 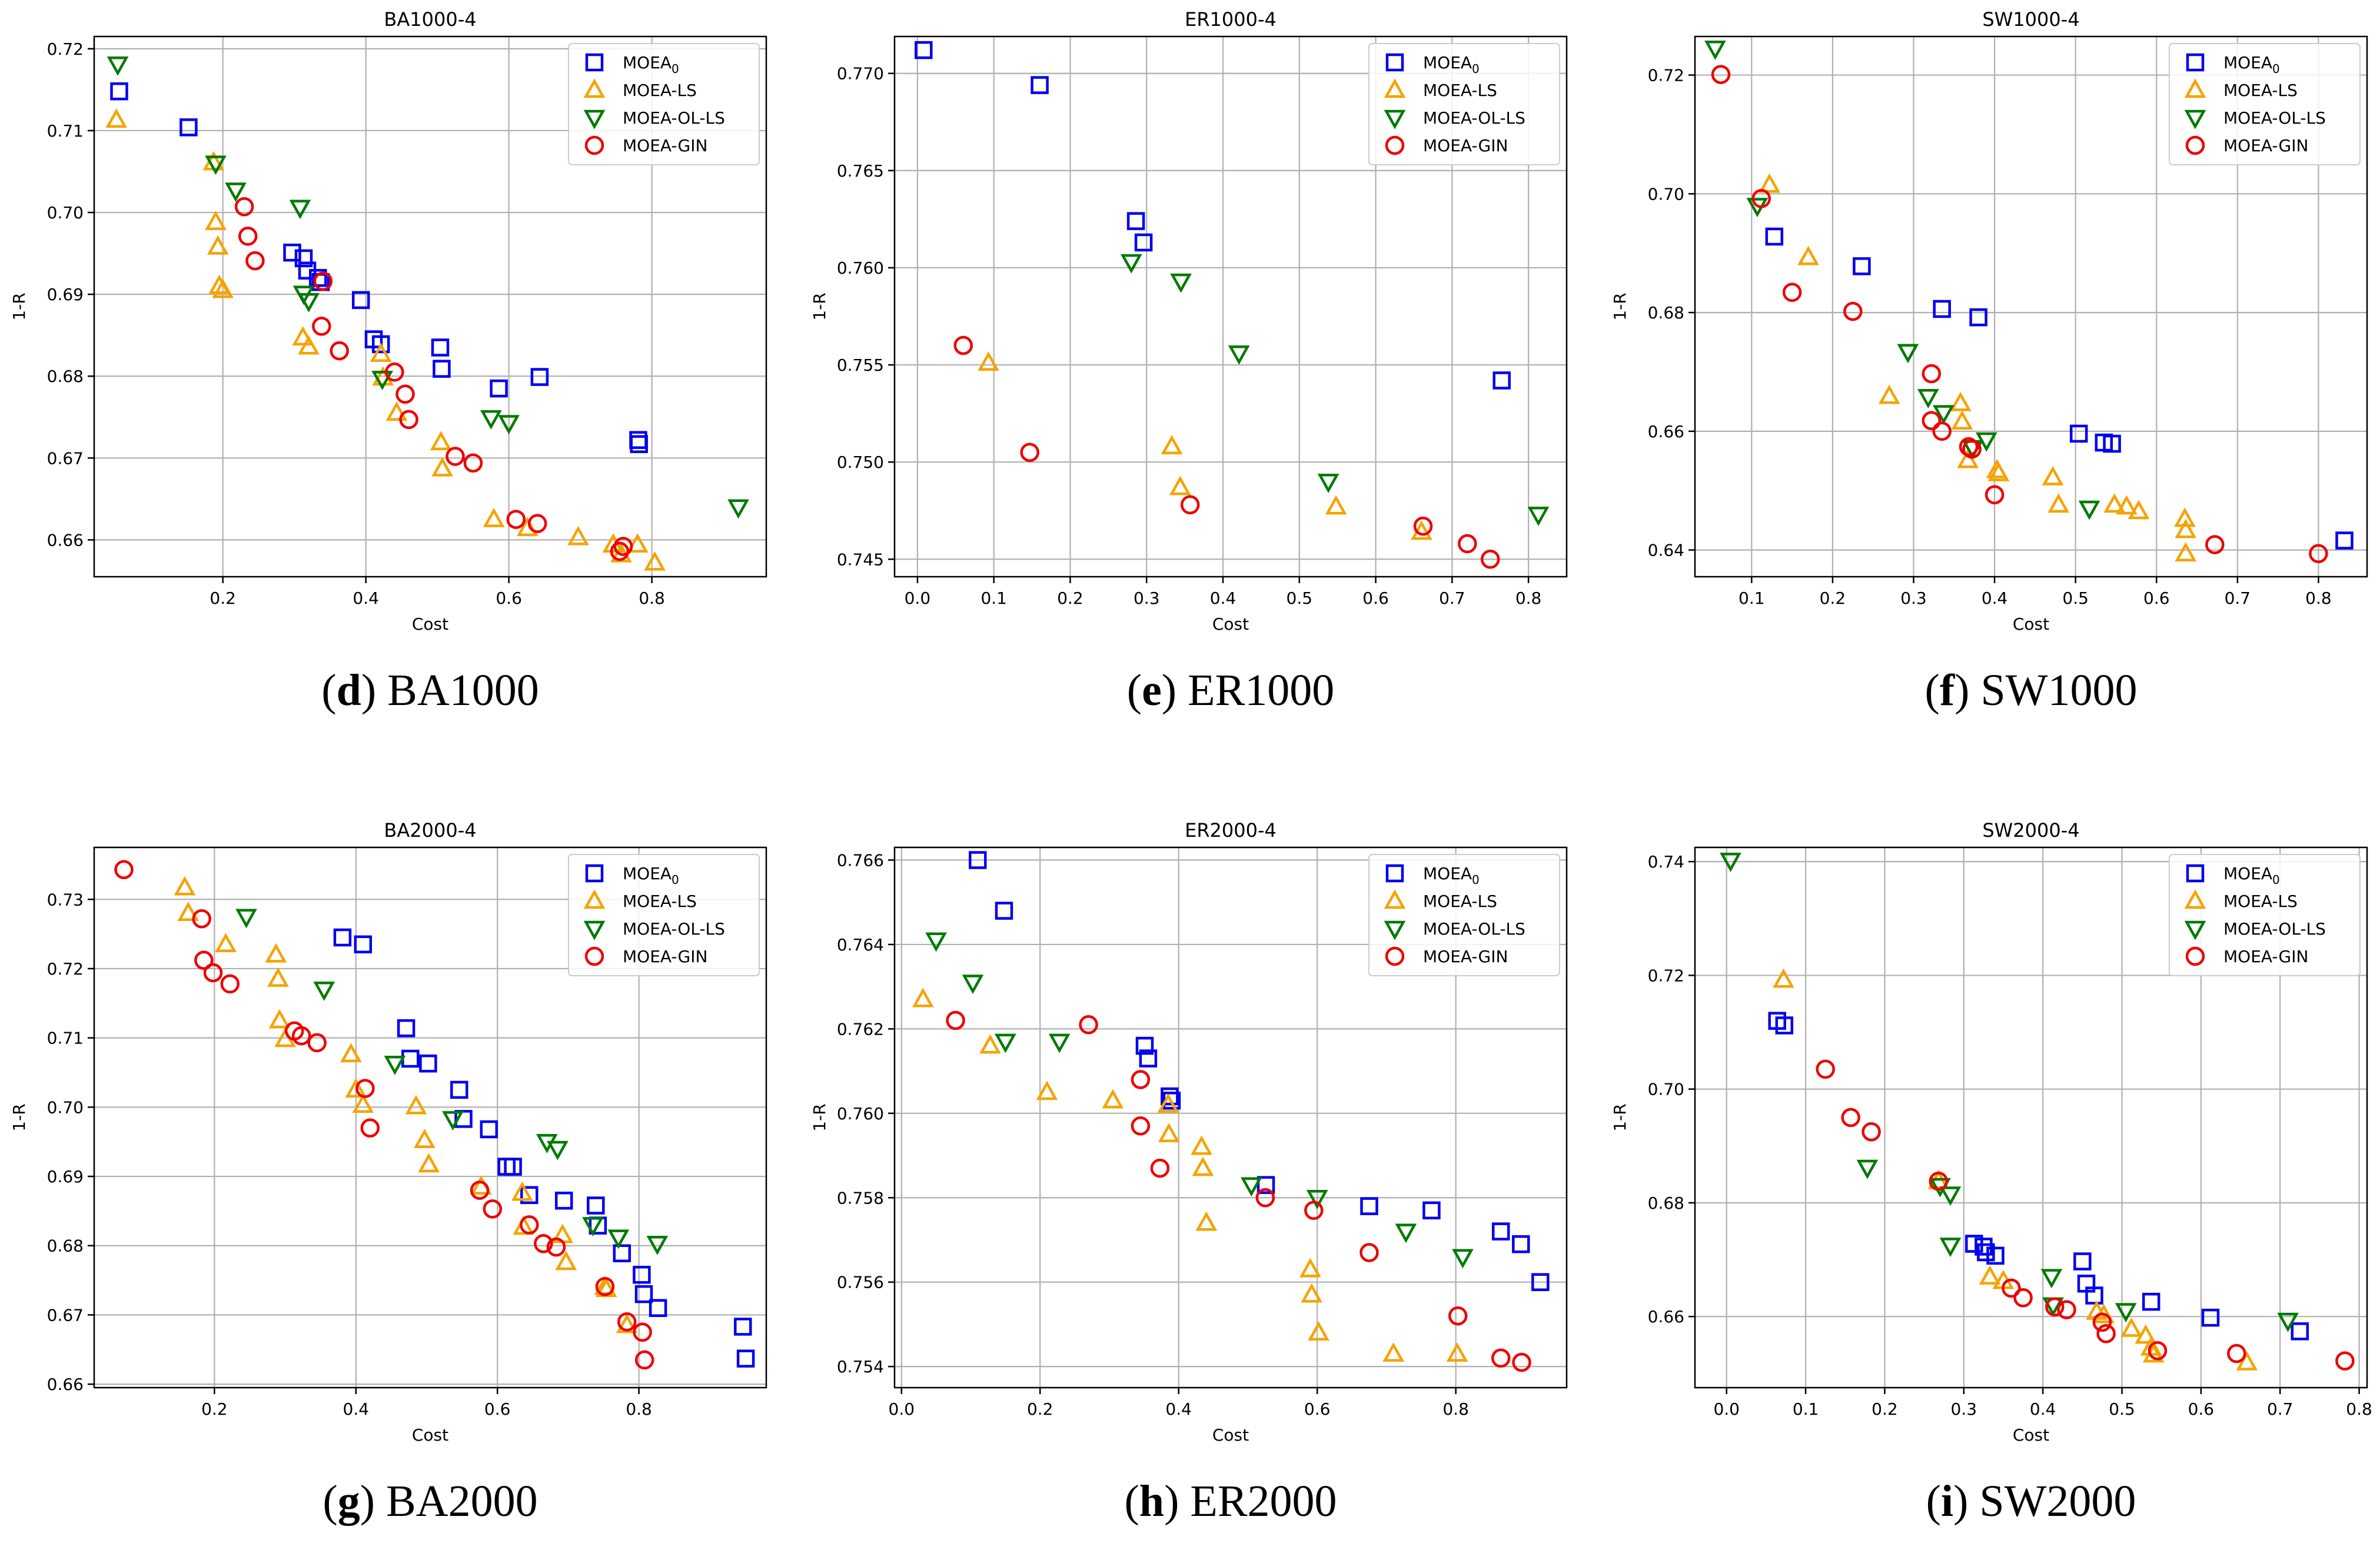 I want to click on subfigure-caption: (i) SW2000, so click(x=2031, y=1501).